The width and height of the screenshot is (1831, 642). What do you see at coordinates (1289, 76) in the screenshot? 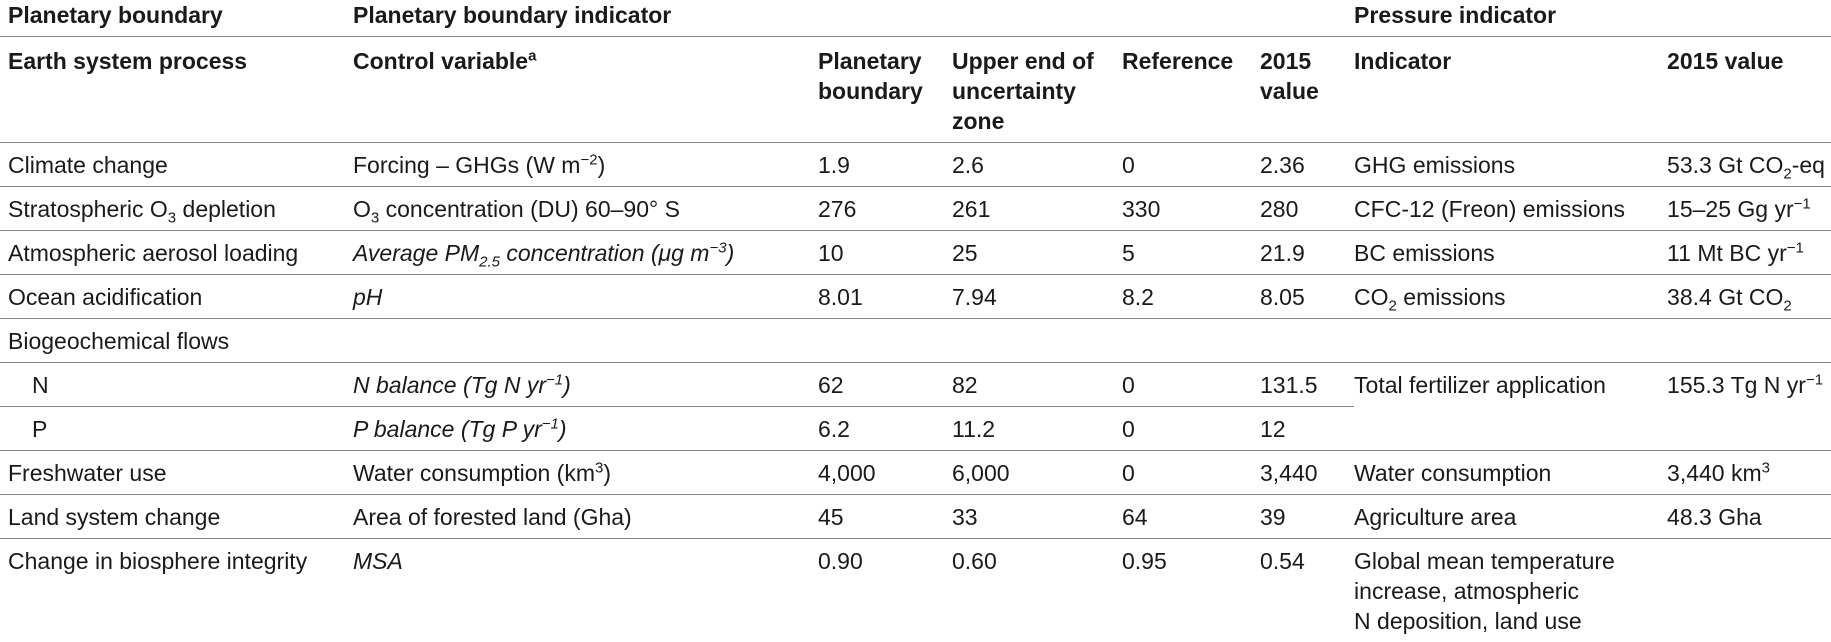
I see `col-header-2015-value: 2015 value` at bounding box center [1289, 76].